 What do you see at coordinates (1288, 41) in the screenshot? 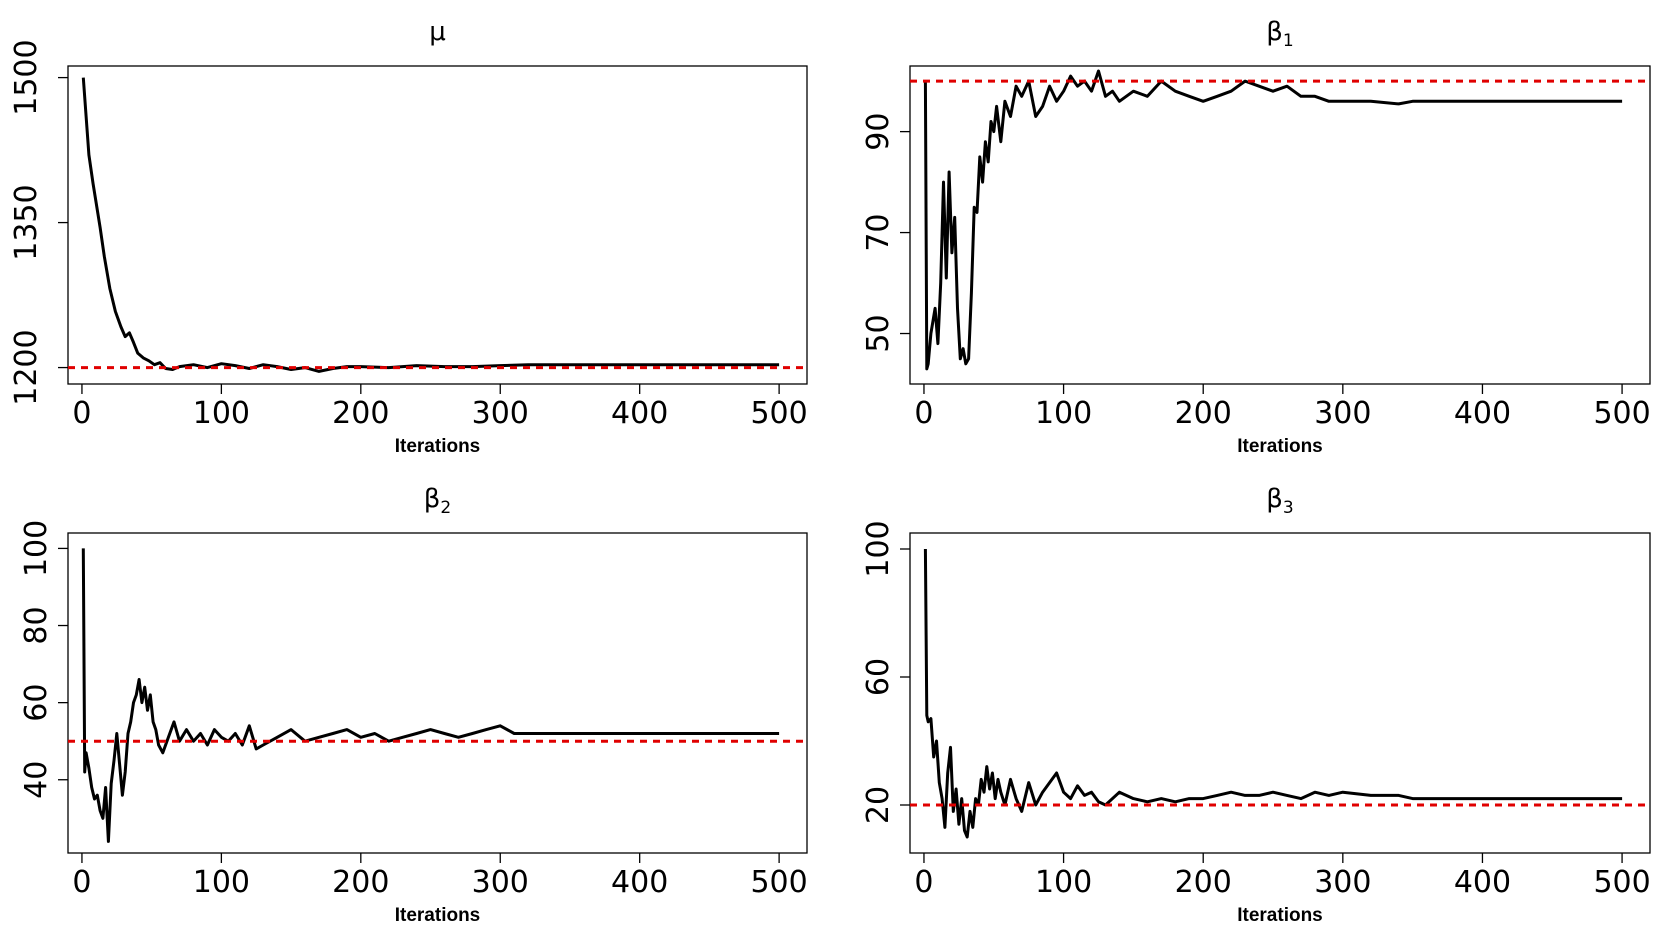
I see `panel-title-subscript: 1` at bounding box center [1288, 41].